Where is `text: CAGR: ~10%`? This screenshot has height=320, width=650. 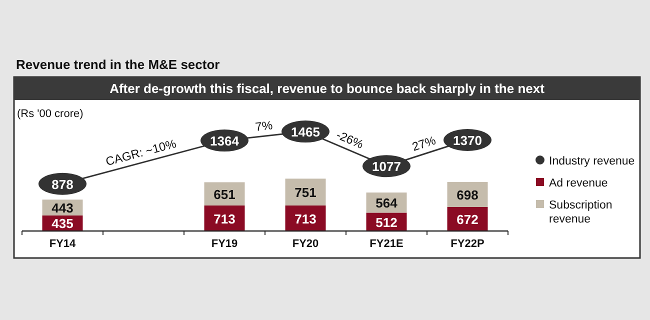
text: CAGR: ~10% is located at coordinates (141, 152).